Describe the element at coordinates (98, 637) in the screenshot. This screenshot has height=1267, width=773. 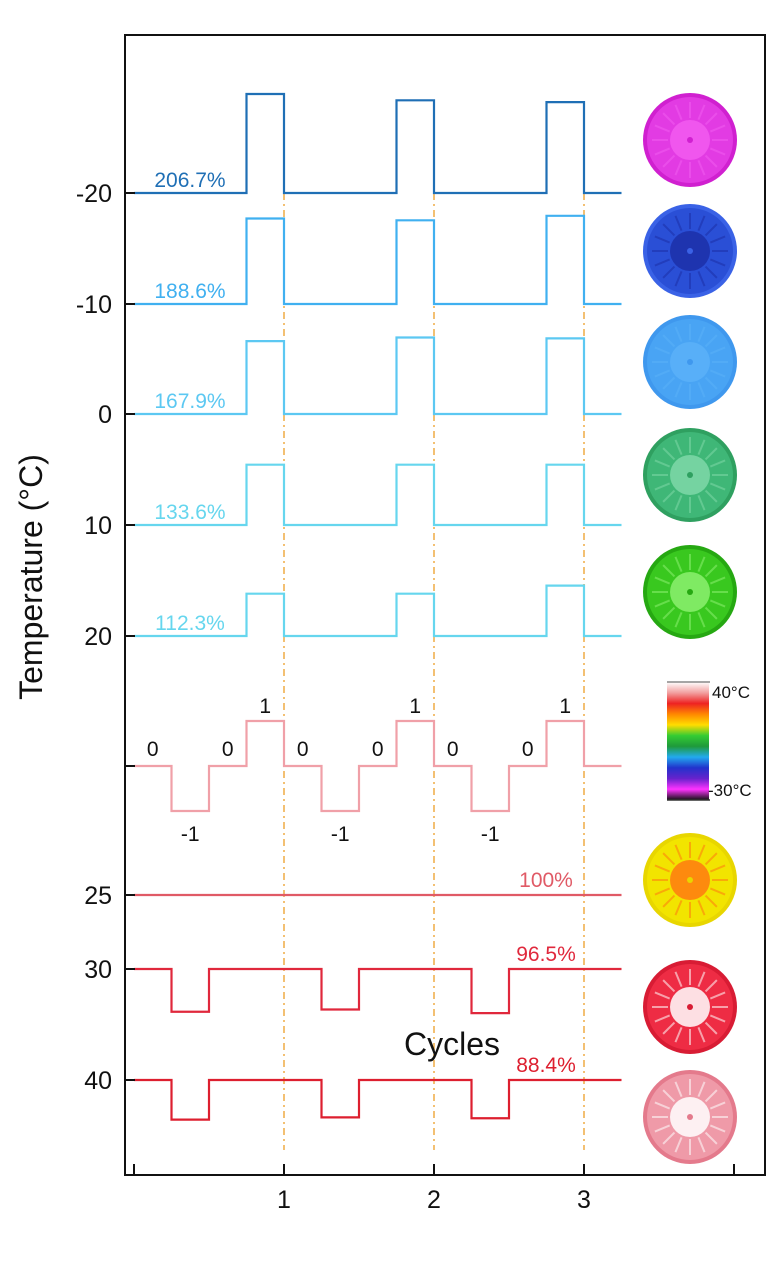
I see `y-tick-label: 20` at that location.